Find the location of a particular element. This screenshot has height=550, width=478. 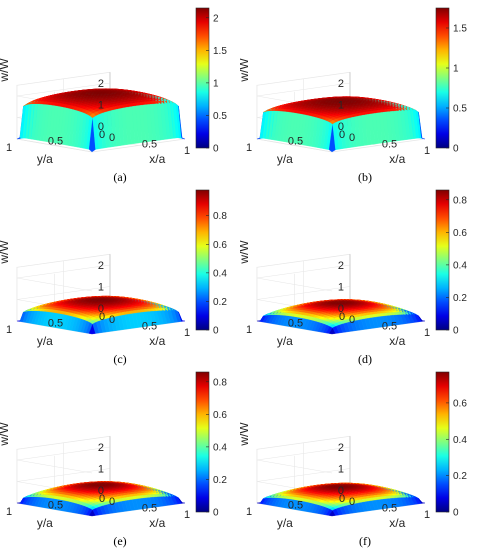

caption-d: (d) is located at coordinates (365, 359).